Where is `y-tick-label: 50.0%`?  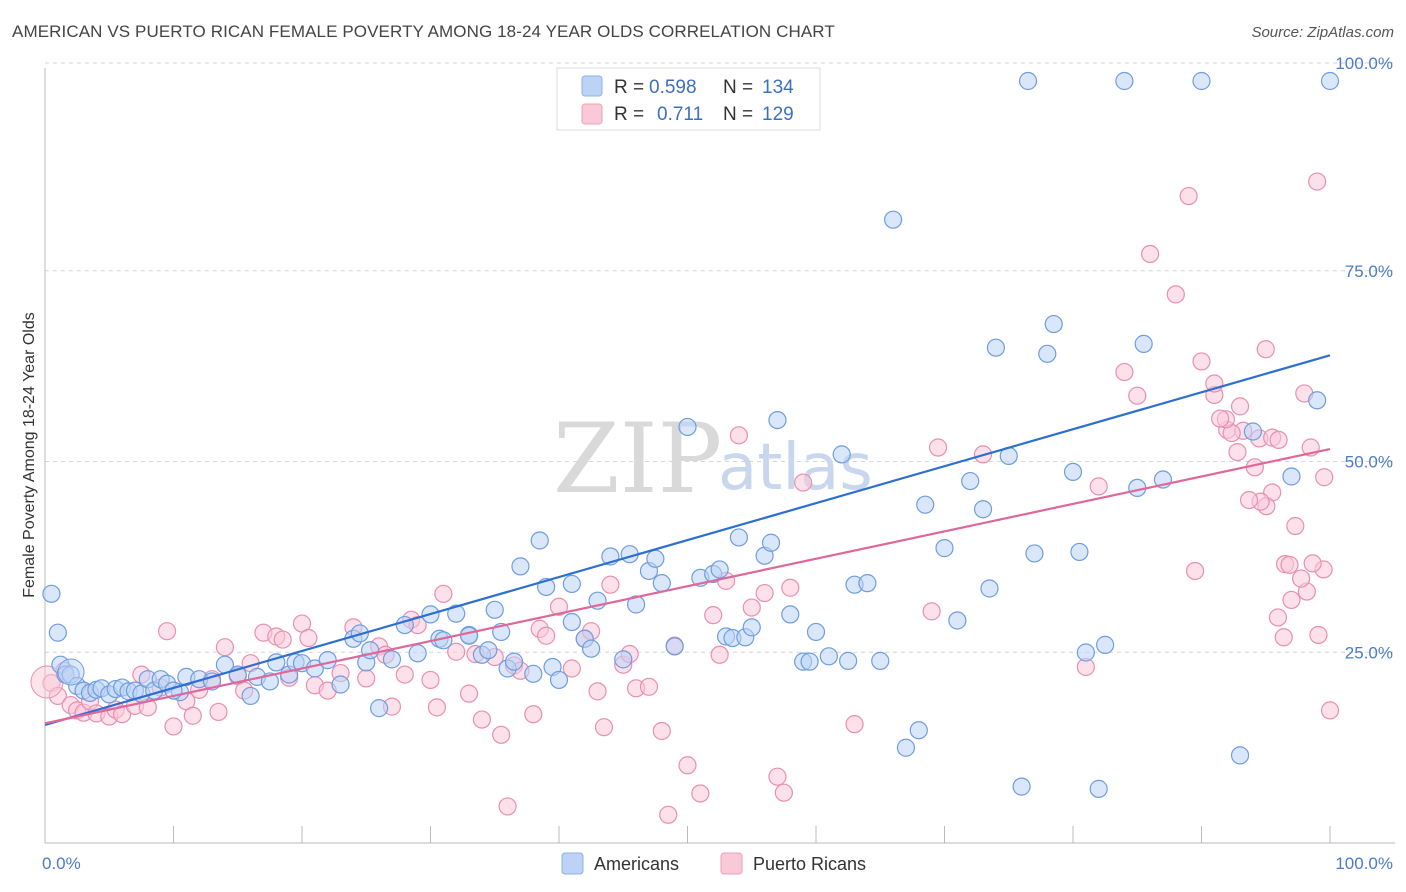 y-tick-label: 50.0% is located at coordinates (1369, 462).